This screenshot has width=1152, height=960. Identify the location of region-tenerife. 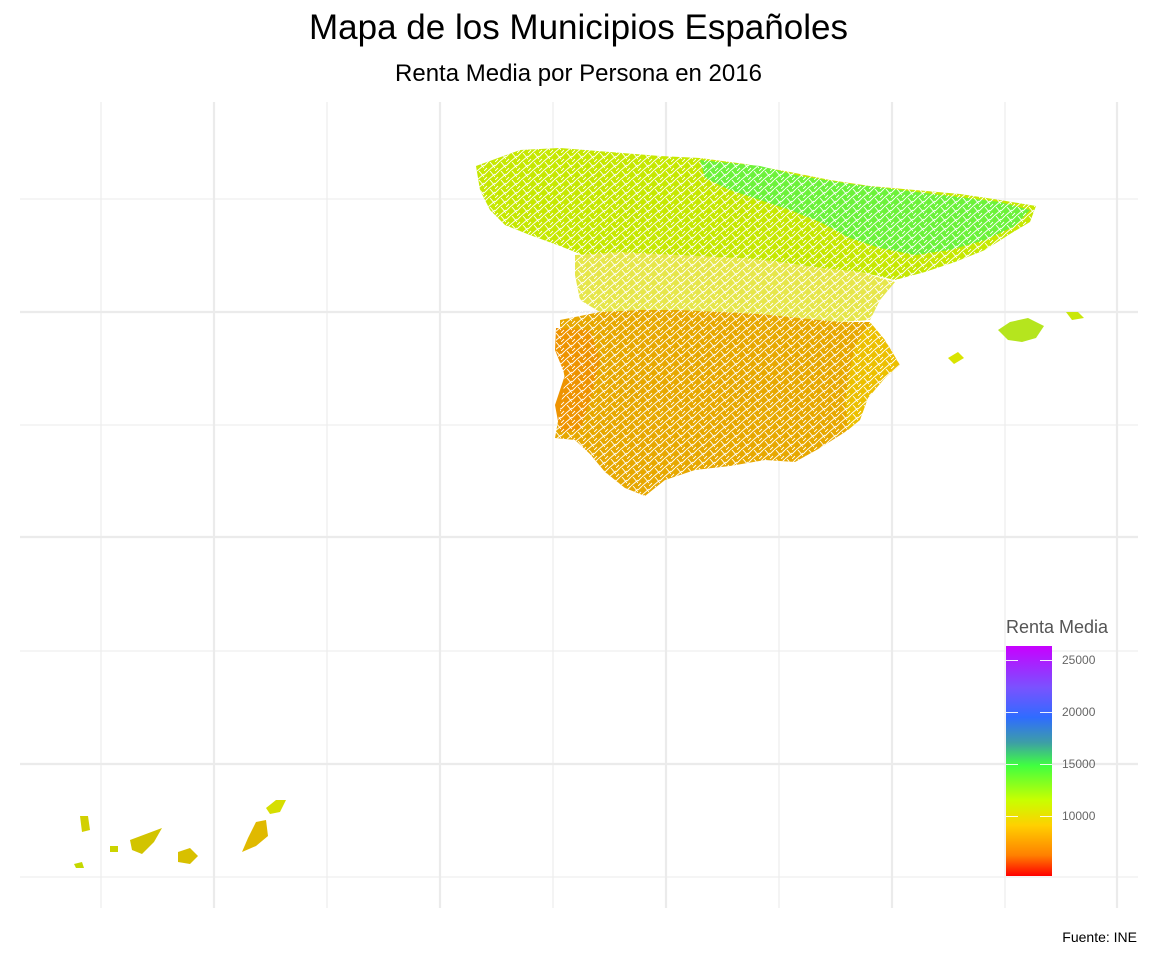
(146, 841).